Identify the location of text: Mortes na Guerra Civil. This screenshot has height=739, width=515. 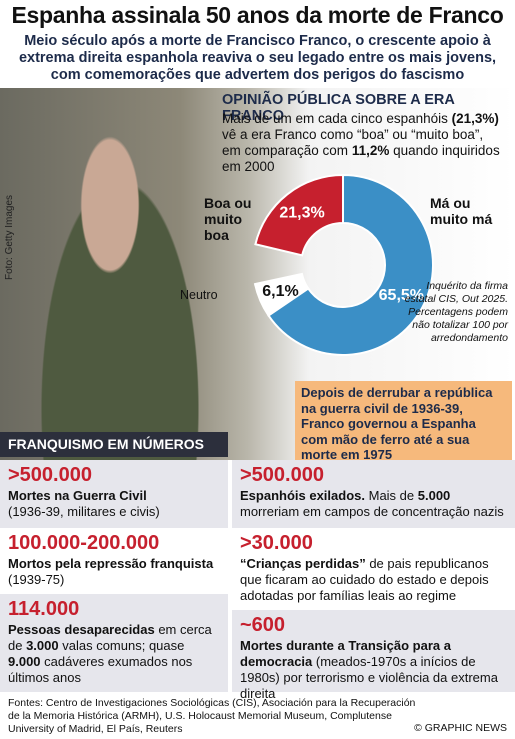
(77, 495).